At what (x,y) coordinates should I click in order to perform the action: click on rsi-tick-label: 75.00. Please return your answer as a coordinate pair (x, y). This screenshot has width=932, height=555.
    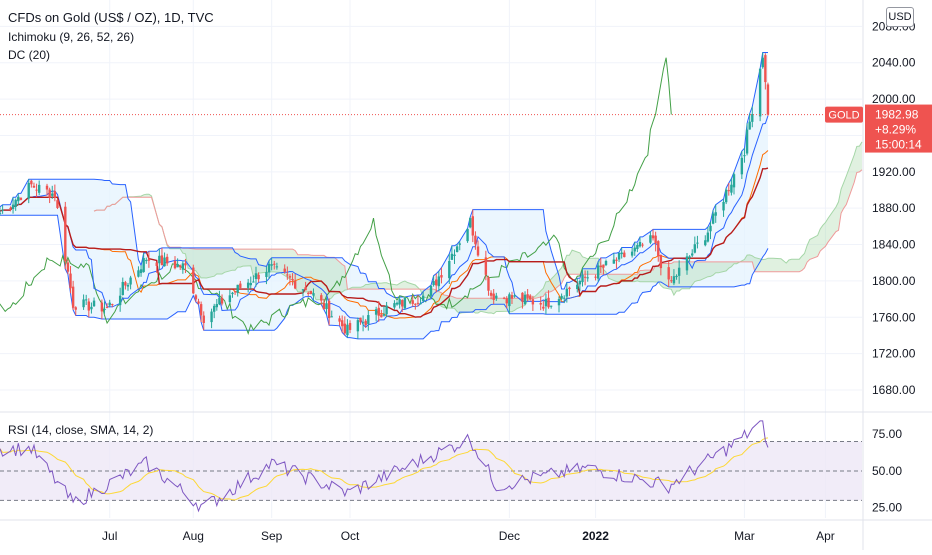
    Looking at the image, I should click on (887, 434).